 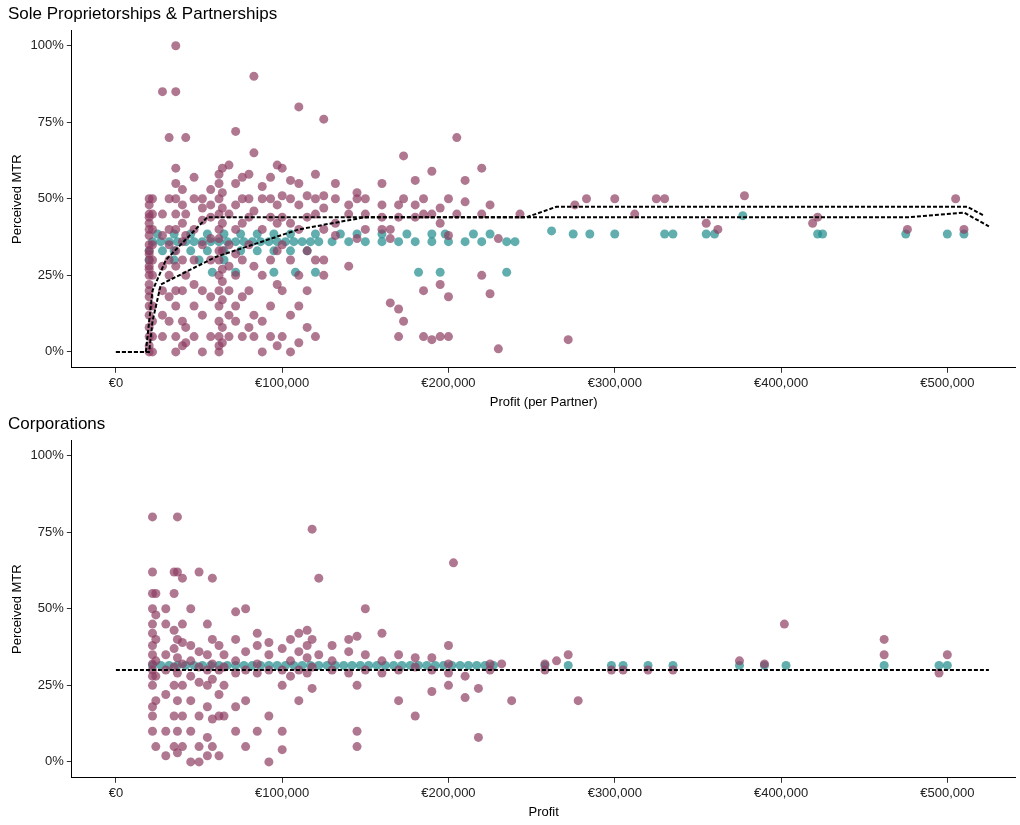 I want to click on x-axis-title: Profit, so click(x=544, y=811).